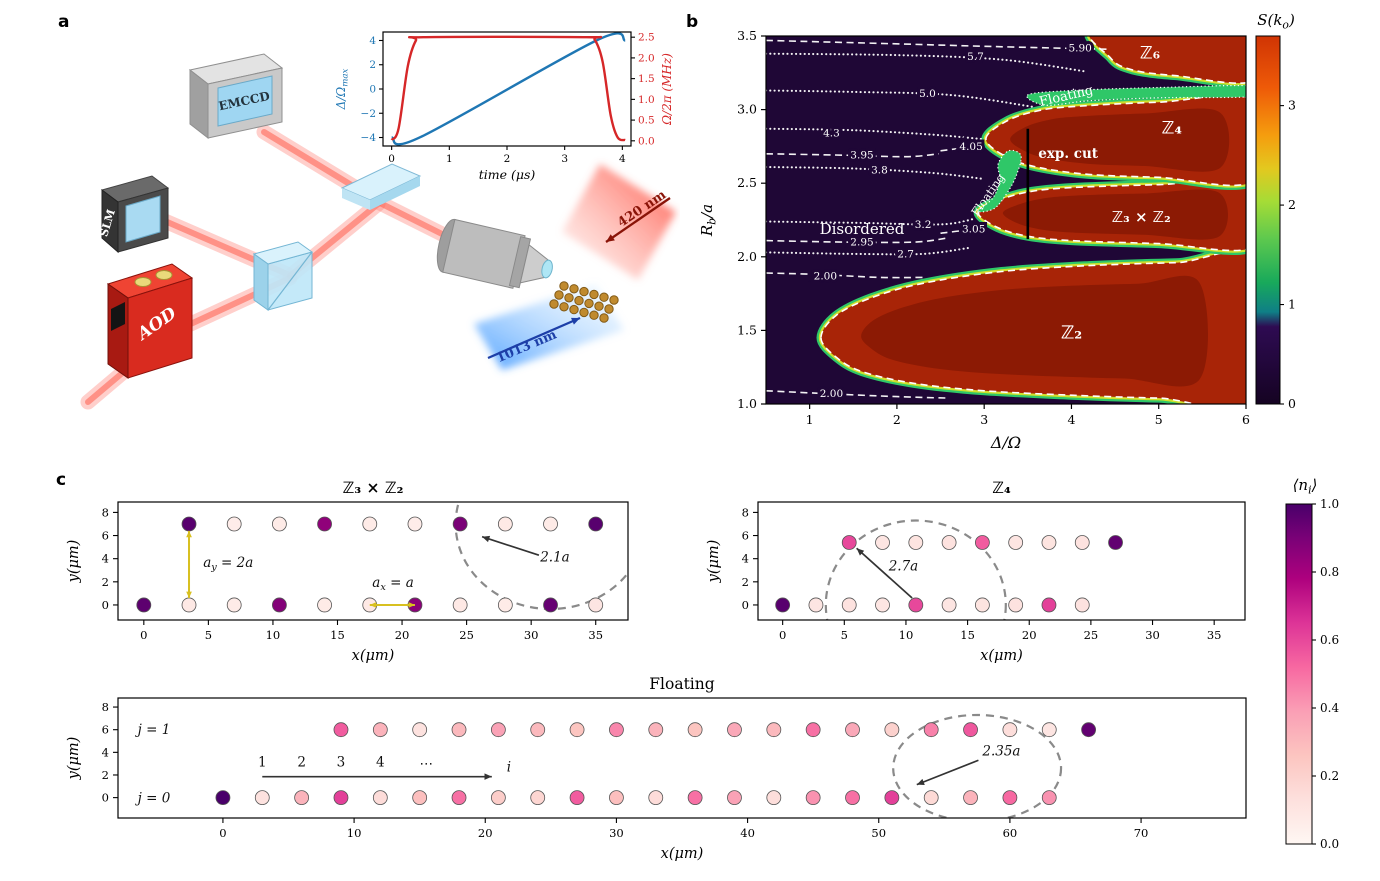  I want to click on contour-label: 2.00, so click(825, 276).